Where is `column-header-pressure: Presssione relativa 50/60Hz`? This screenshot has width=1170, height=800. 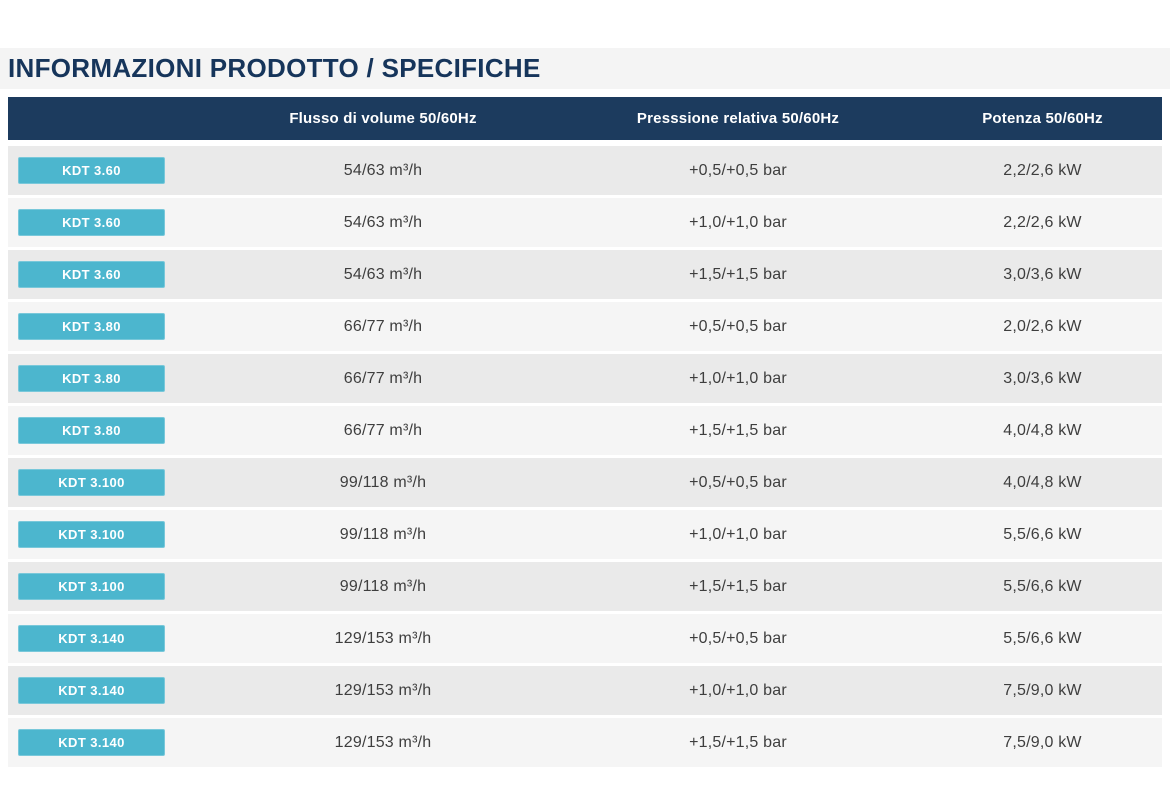 column-header-pressure: Presssione relativa 50/60Hz is located at coordinates (738, 118).